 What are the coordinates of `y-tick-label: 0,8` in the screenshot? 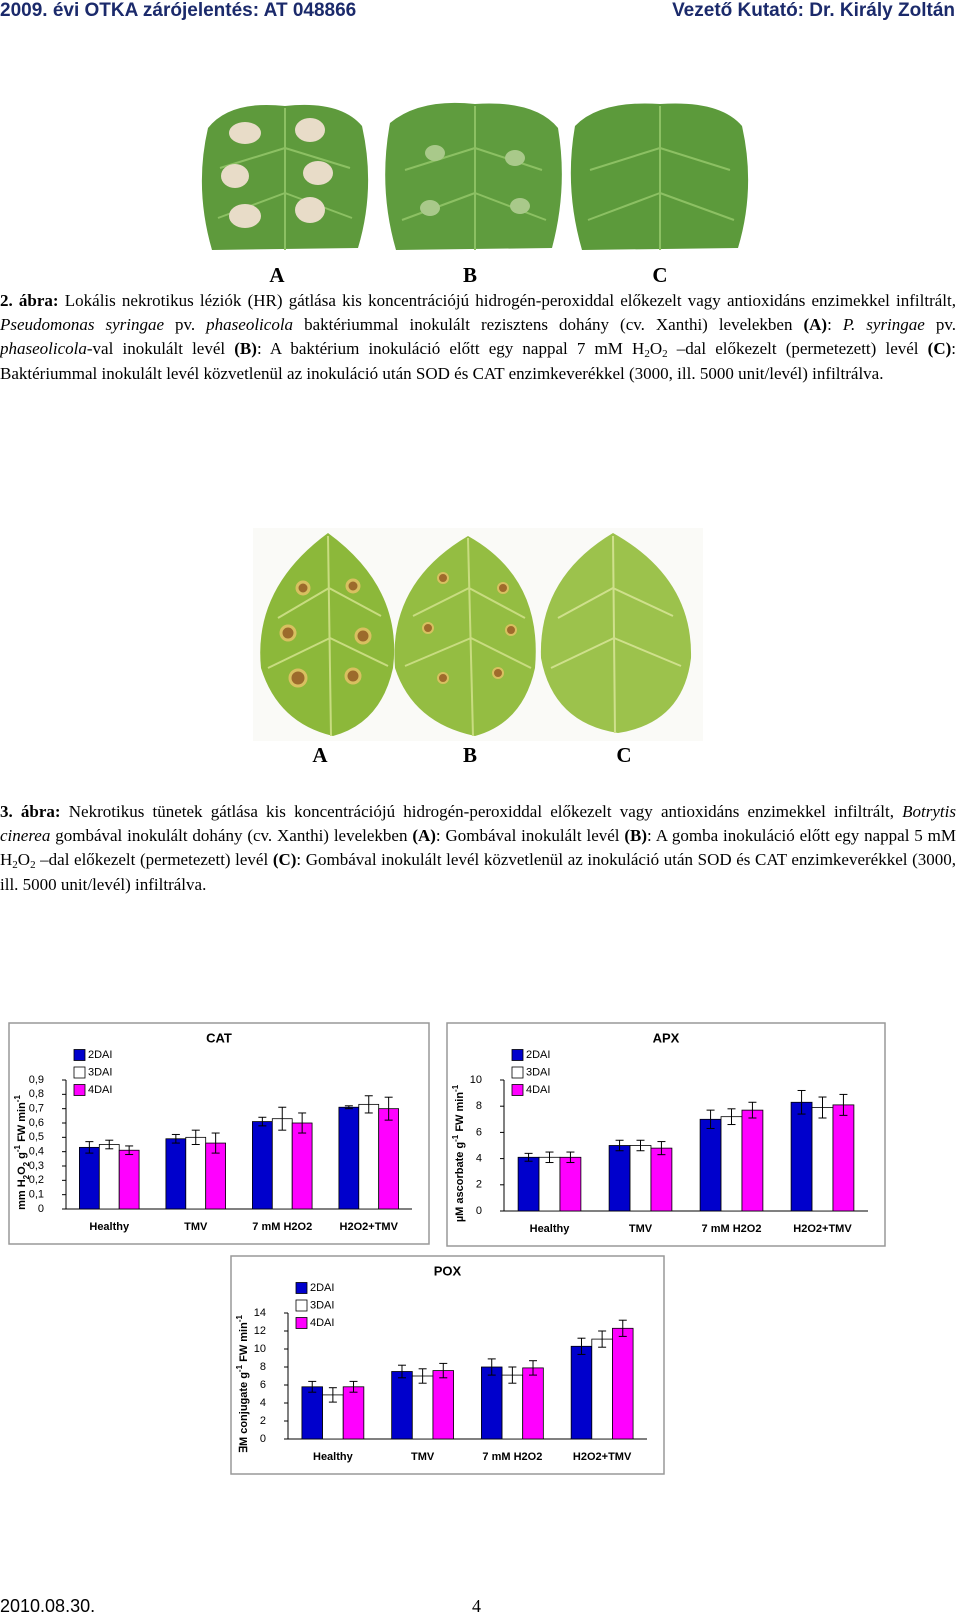 It's located at (36, 1094).